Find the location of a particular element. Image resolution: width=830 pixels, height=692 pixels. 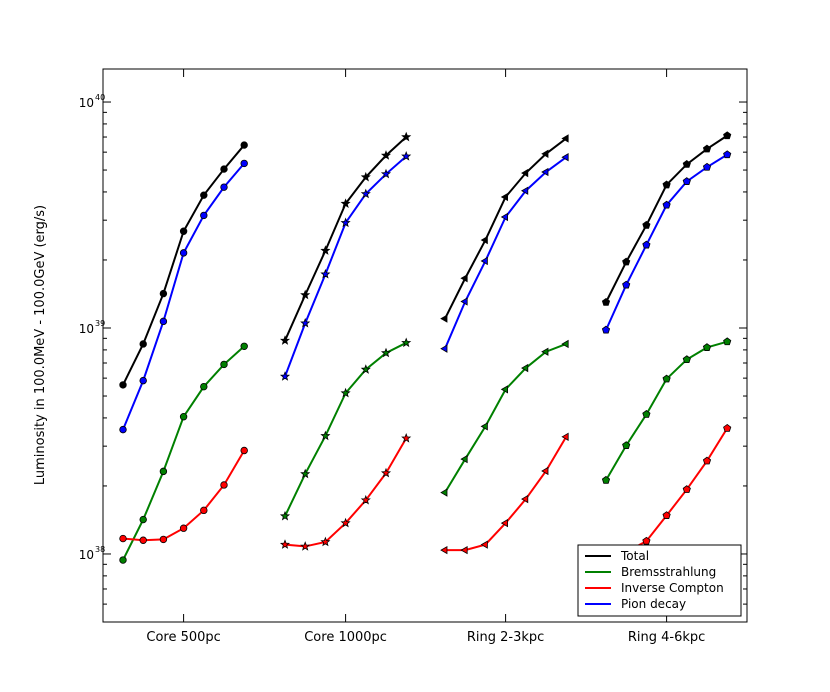

legend-entry: Pion decay is located at coordinates (653, 604).